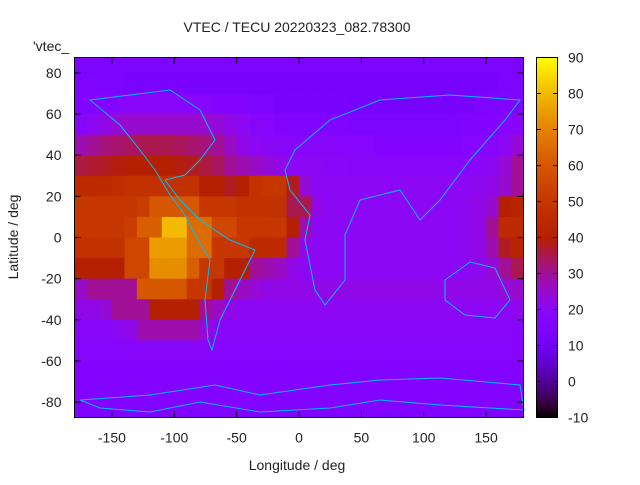 Image resolution: width=640 pixels, height=485 pixels. Describe the element at coordinates (576, 310) in the screenshot. I see `colorbar-tick-label: 20` at that location.